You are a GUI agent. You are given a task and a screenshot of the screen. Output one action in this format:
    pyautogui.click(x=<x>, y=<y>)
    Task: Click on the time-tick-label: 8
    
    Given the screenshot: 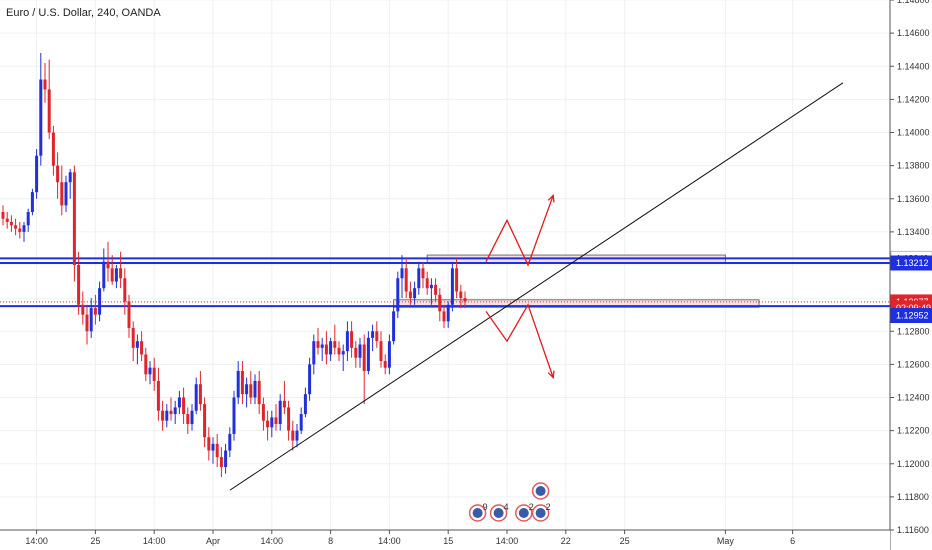 What is the action you would take?
    pyautogui.click(x=330, y=541)
    